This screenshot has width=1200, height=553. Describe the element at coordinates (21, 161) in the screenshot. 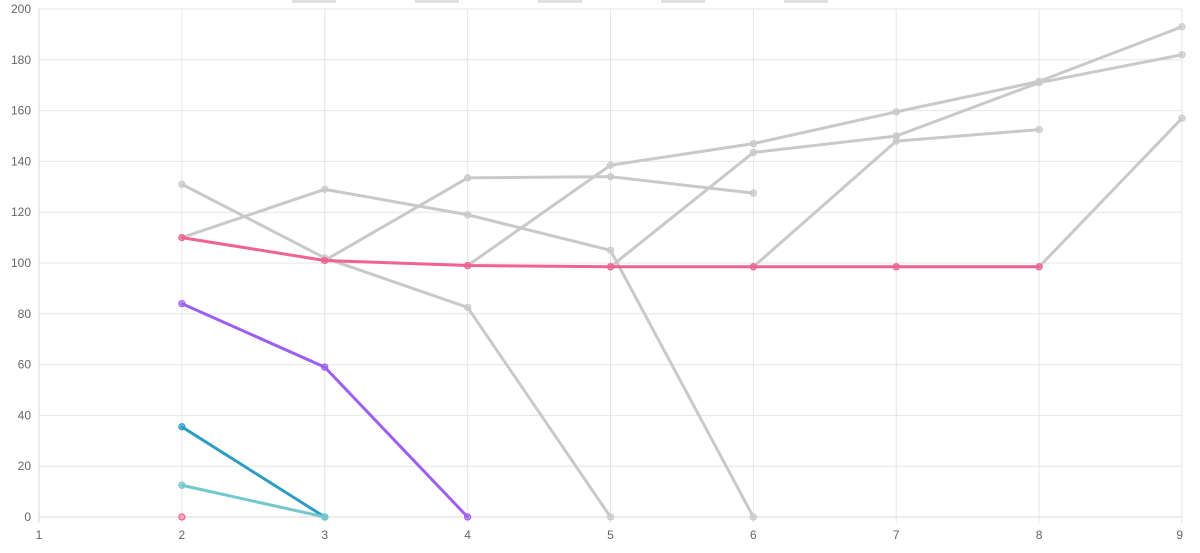

I see `y-tick-label: 140` at that location.